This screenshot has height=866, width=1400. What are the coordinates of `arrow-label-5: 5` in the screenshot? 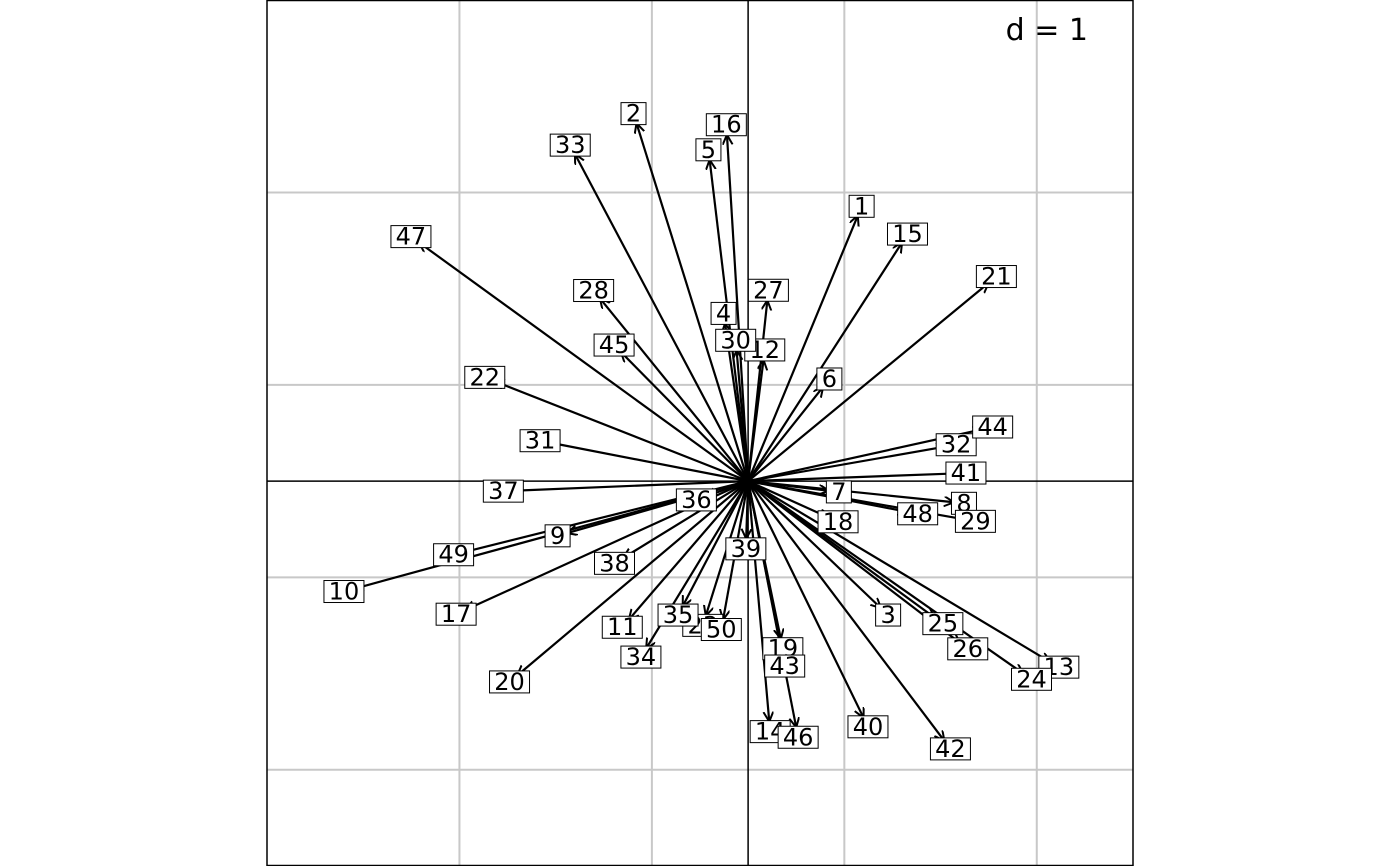 It's located at (708, 150).